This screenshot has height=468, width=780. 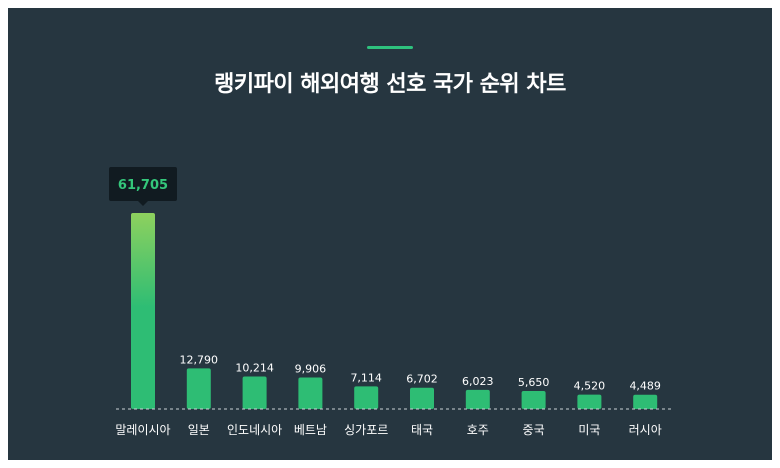 I want to click on bar-호주, so click(x=477, y=399).